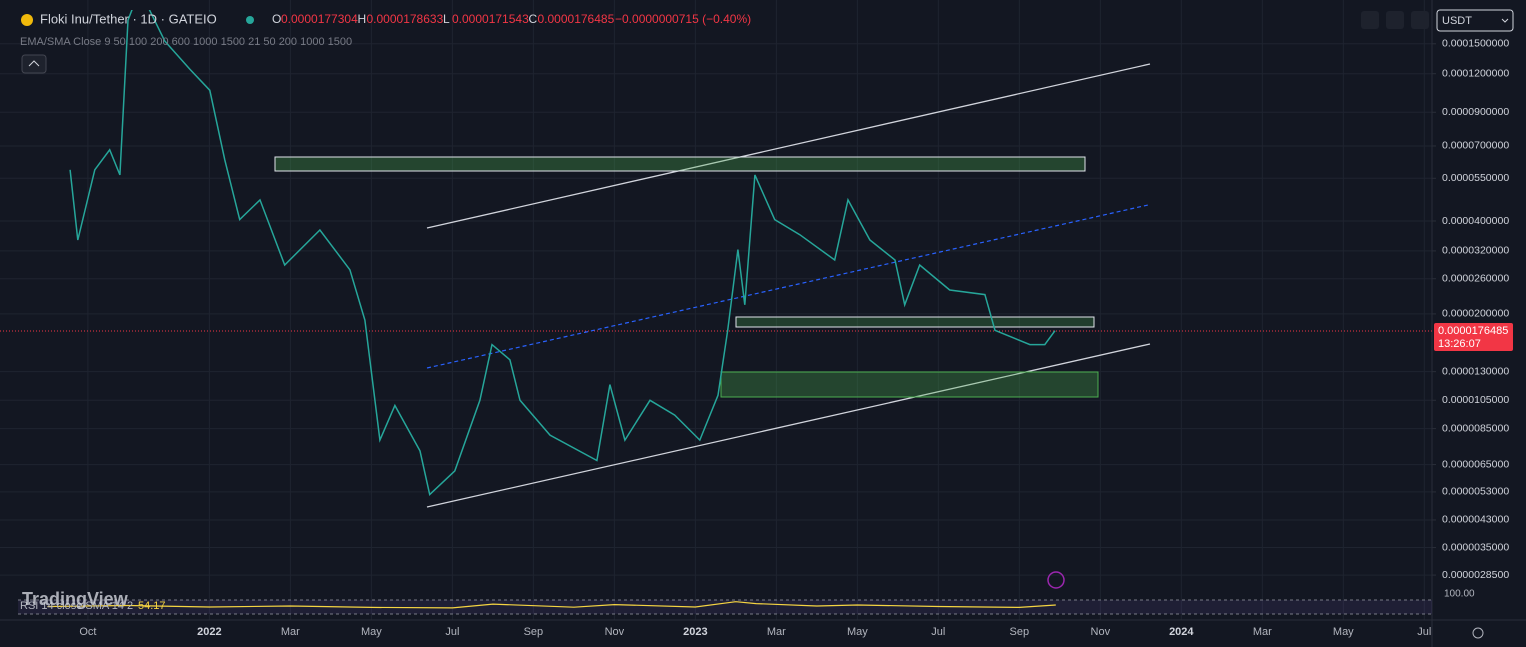 This screenshot has height=647, width=1526. What do you see at coordinates (1475, 178) in the screenshot?
I see `y-tick-label: 0.0000550000` at bounding box center [1475, 178].